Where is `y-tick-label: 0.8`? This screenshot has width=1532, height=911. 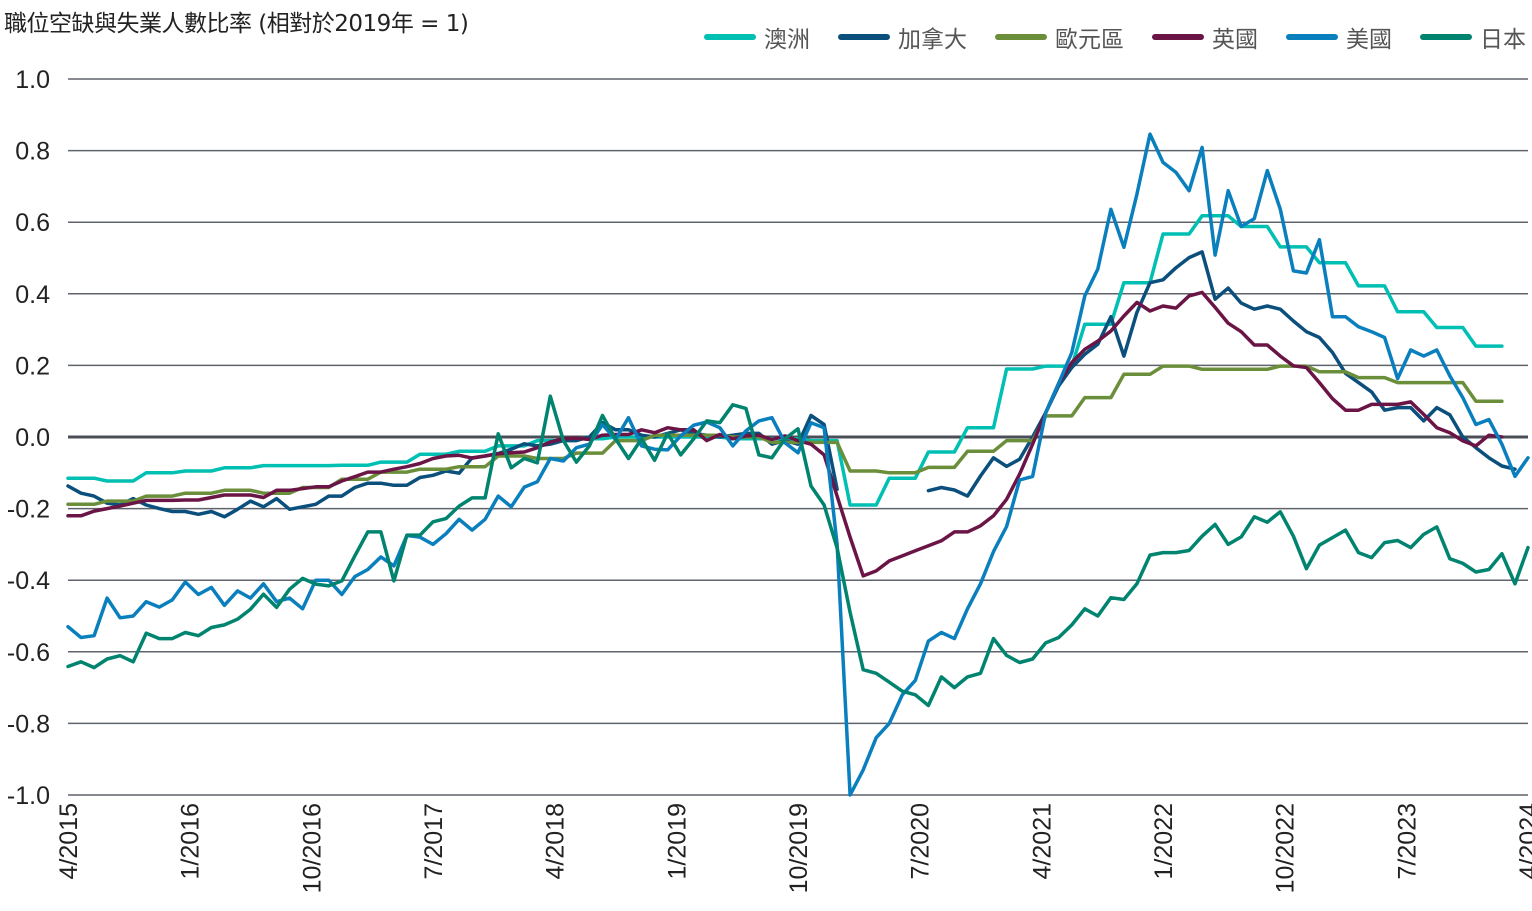 y-tick-label: 0.8 is located at coordinates (32, 152).